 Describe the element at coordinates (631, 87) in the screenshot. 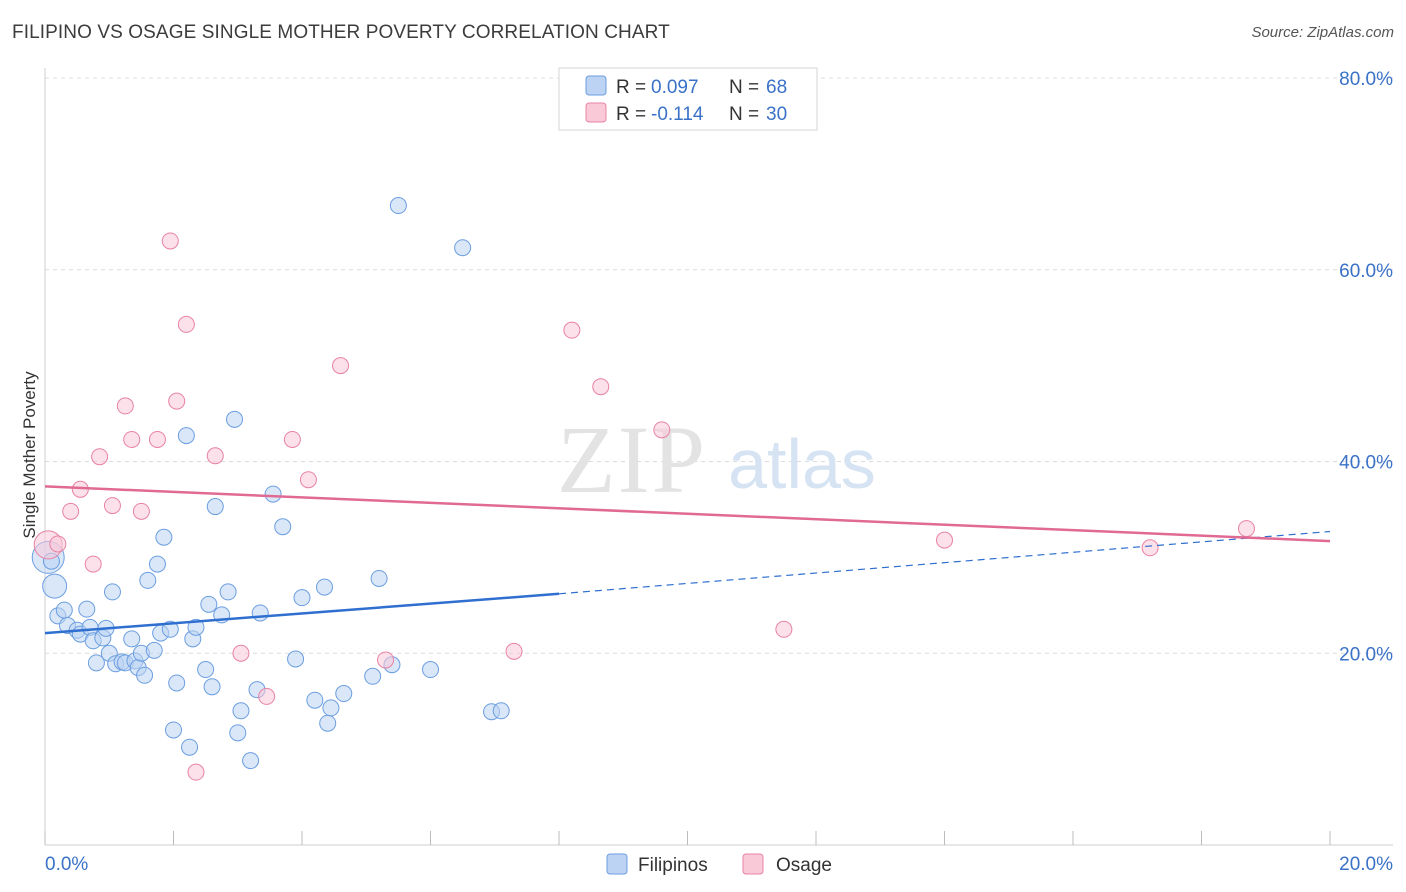

I see `legend-r-label-filipinos: R =` at that location.